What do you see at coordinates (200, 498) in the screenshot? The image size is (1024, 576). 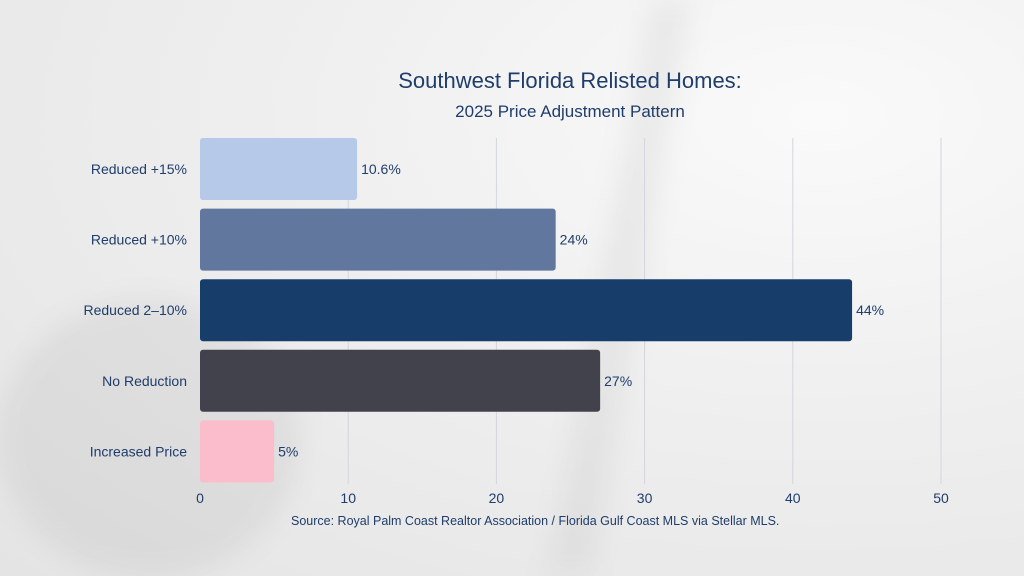 I see `x-tick-label: 0` at bounding box center [200, 498].